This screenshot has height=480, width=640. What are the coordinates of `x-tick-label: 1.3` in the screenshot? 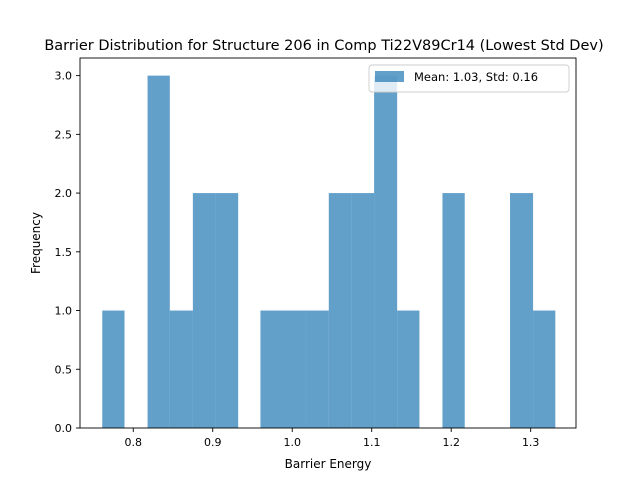 It's located at (531, 442).